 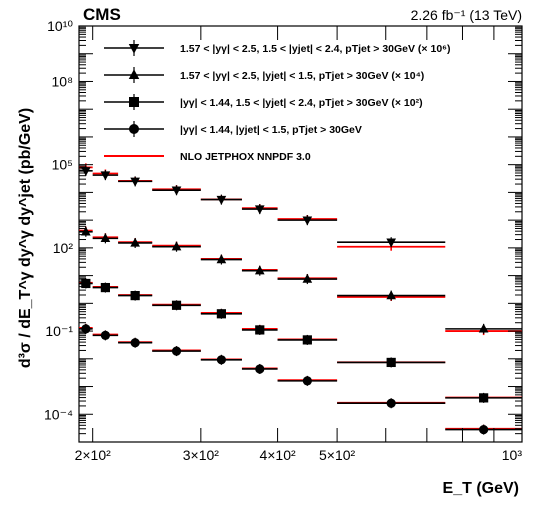 What do you see at coordinates (176, 351) in the screenshot?
I see `data-point-s3-b3` at bounding box center [176, 351].